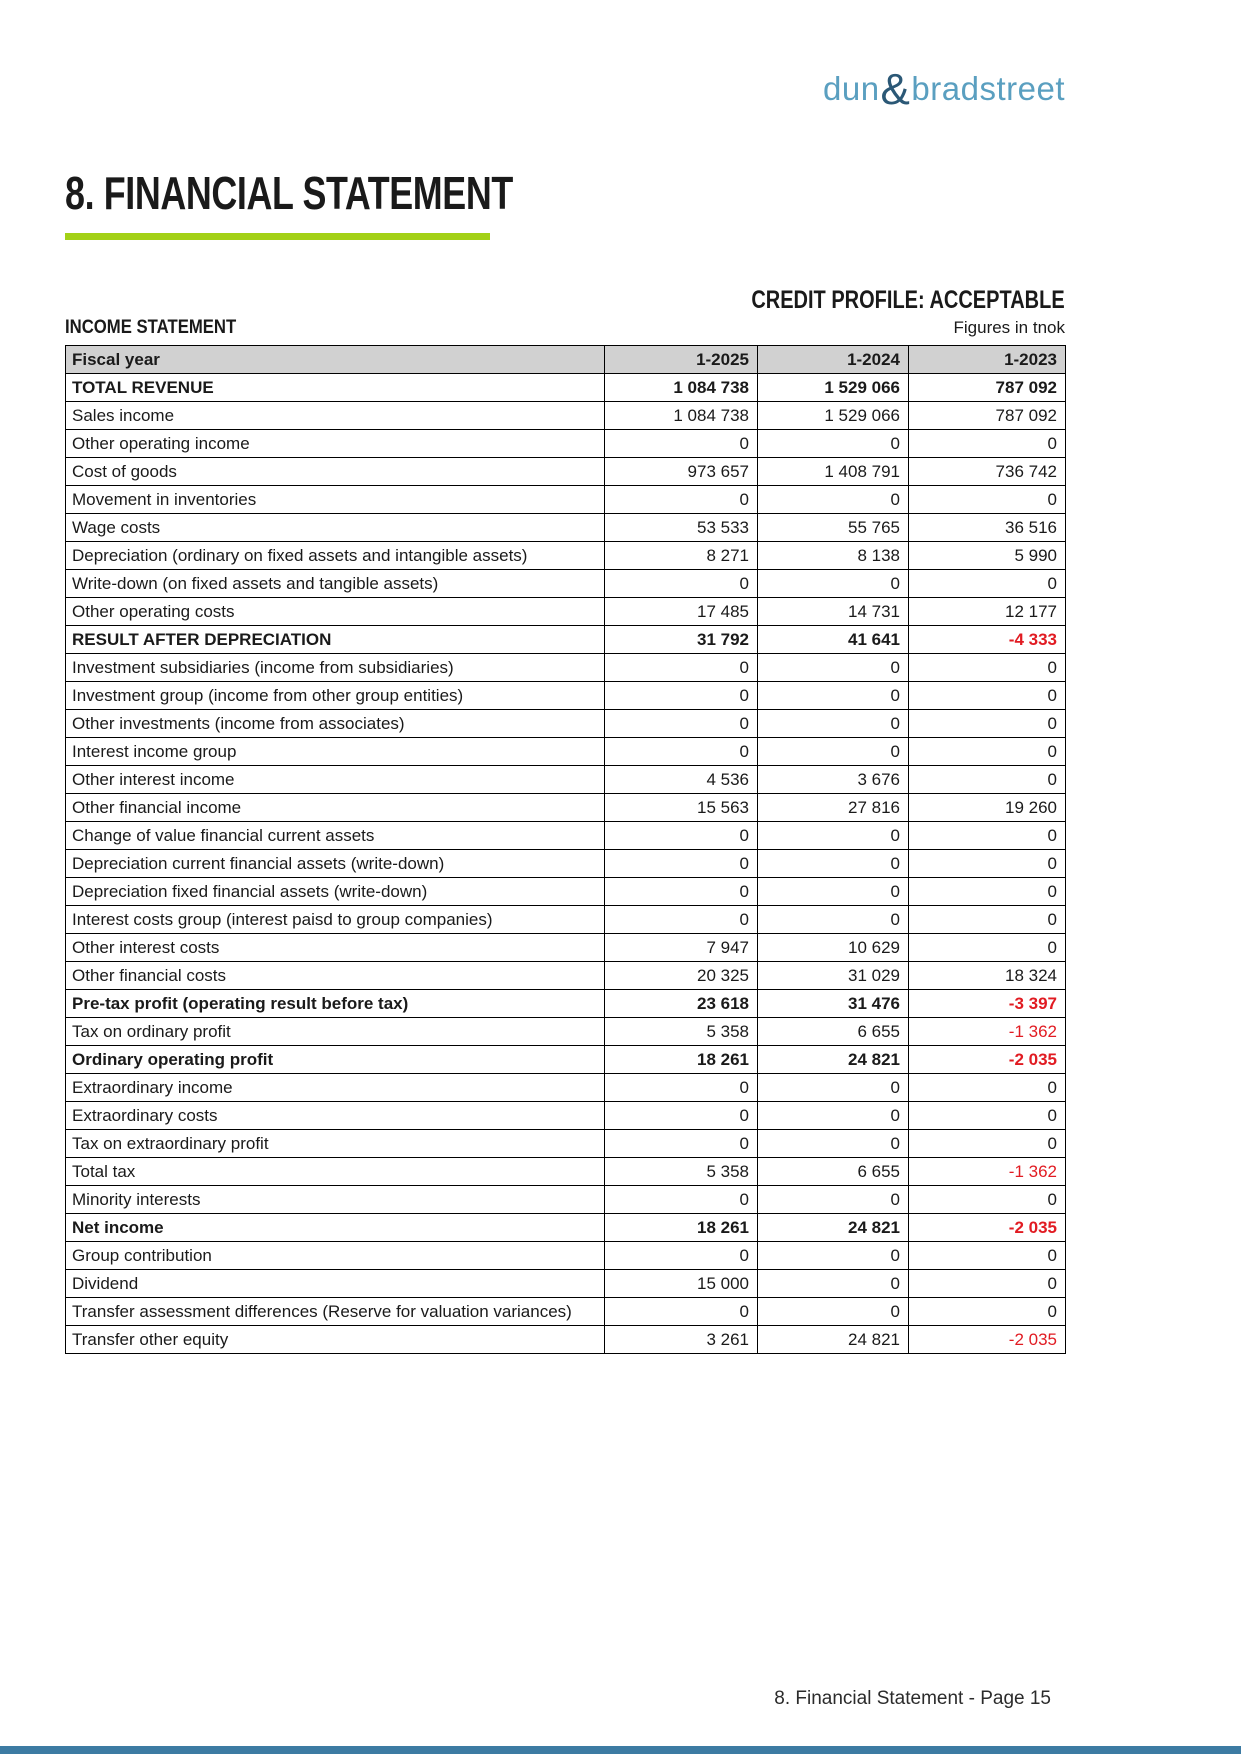 The image size is (1241, 1754). What do you see at coordinates (335, 471) in the screenshot?
I see `row-label: Cost of goods` at bounding box center [335, 471].